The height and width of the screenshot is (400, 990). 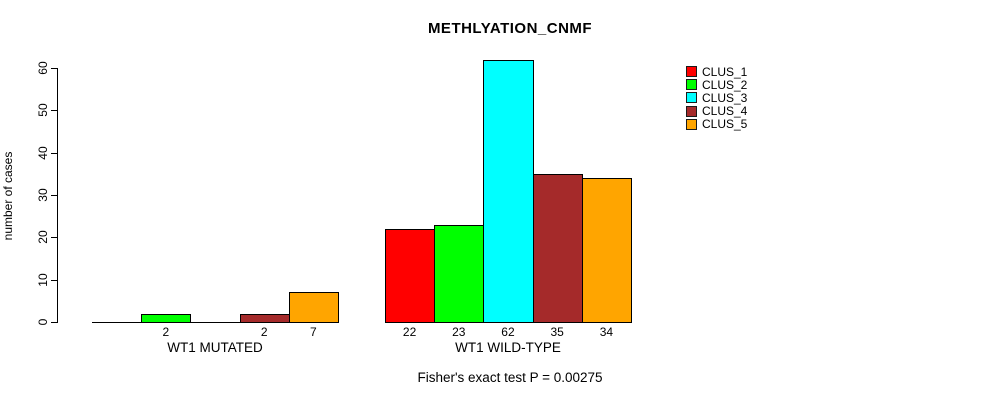 I want to click on bar-value-label: 35, so click(x=557, y=332).